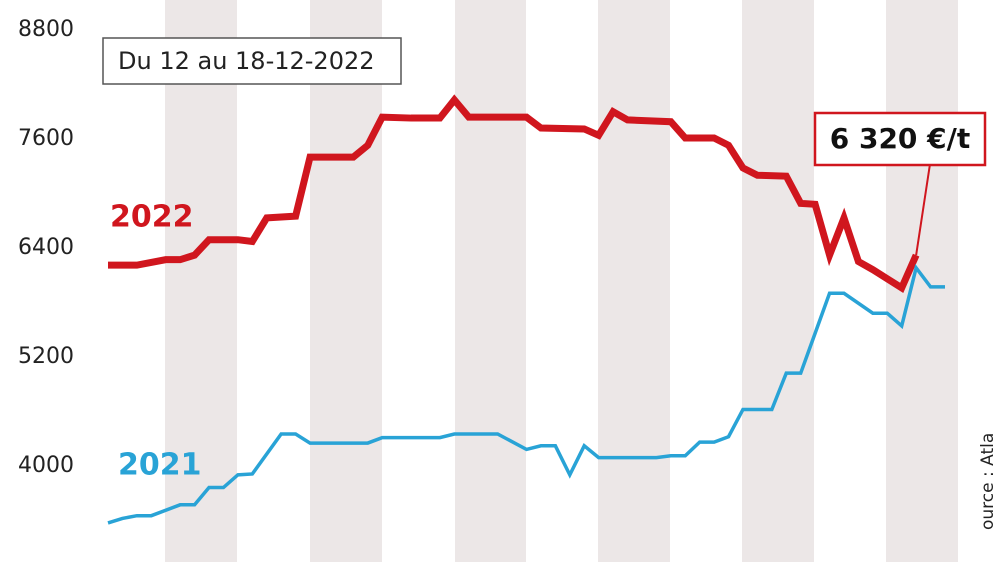 The height and width of the screenshot is (562, 1000). I want to click on source: ource : Atla, so click(988, 481).